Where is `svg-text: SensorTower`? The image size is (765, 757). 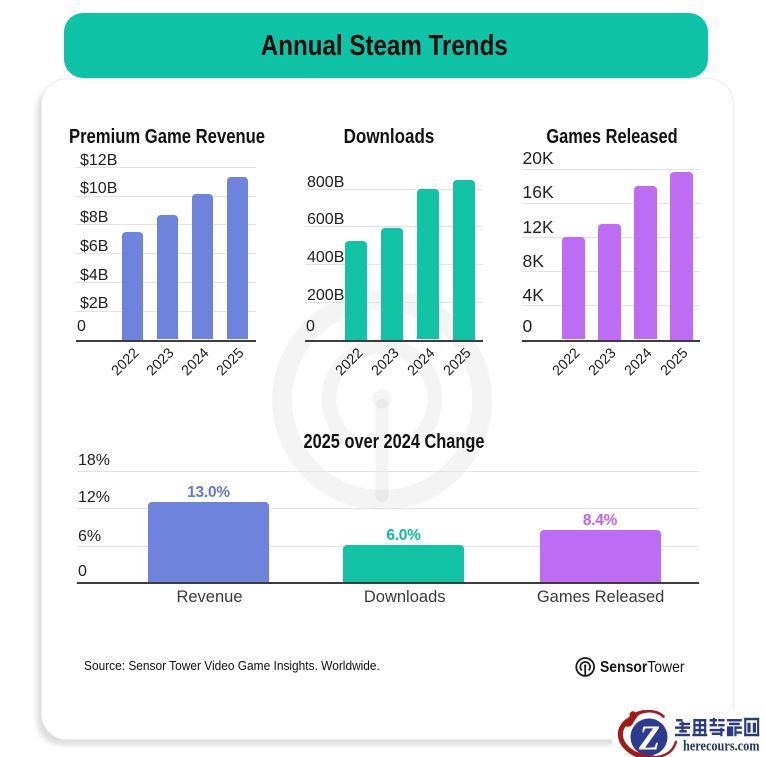
svg-text: SensorTower is located at coordinates (642, 667).